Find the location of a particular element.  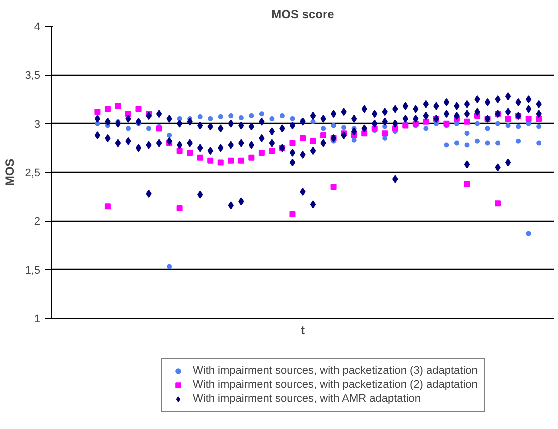

y-tick-label: 1 is located at coordinates (37, 320).